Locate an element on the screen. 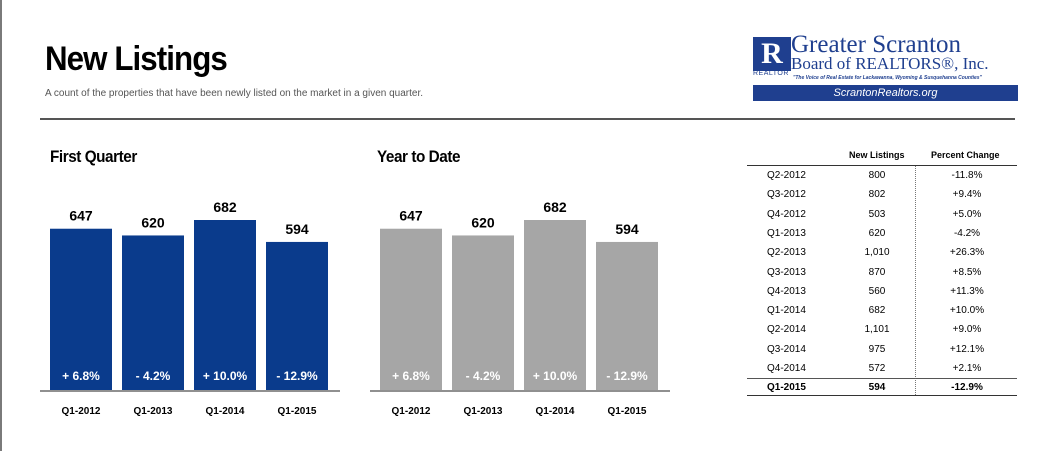 This screenshot has height=451, width=1056. table-cell-listings: 682 is located at coordinates (877, 311).